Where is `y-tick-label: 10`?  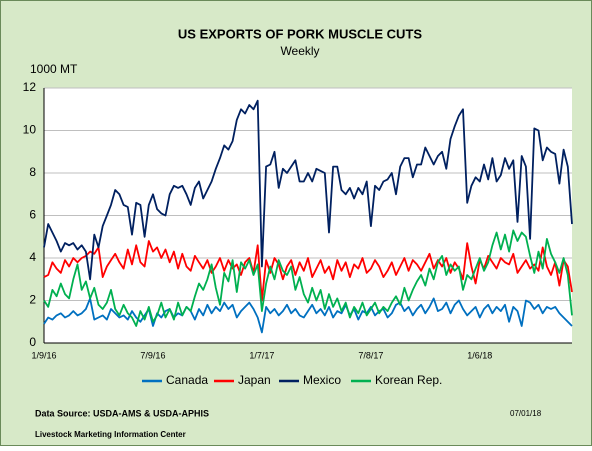 y-tick-label: 10 is located at coordinates (30, 130).